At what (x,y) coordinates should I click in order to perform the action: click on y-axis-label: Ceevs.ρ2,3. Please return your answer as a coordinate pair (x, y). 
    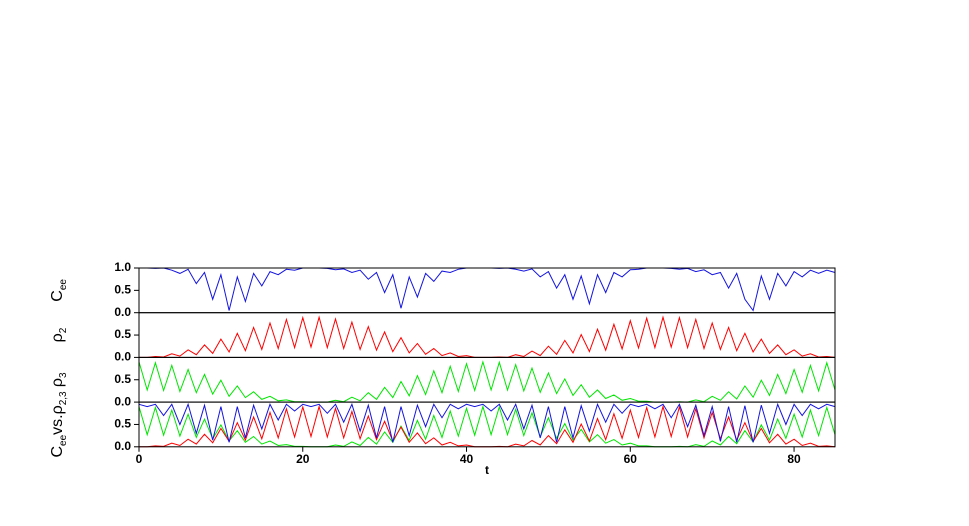
    Looking at the image, I should click on (58, 424).